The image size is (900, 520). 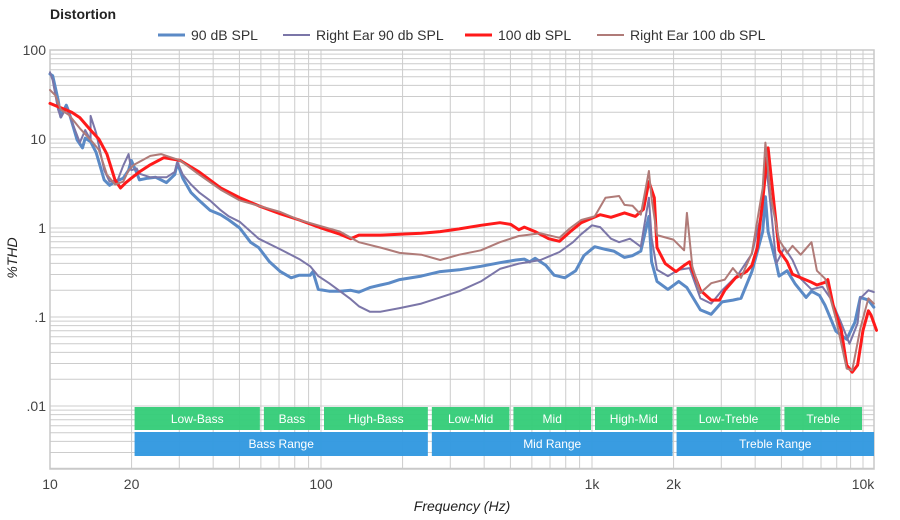 I want to click on legend-label: 100 db SPL, so click(x=534, y=35).